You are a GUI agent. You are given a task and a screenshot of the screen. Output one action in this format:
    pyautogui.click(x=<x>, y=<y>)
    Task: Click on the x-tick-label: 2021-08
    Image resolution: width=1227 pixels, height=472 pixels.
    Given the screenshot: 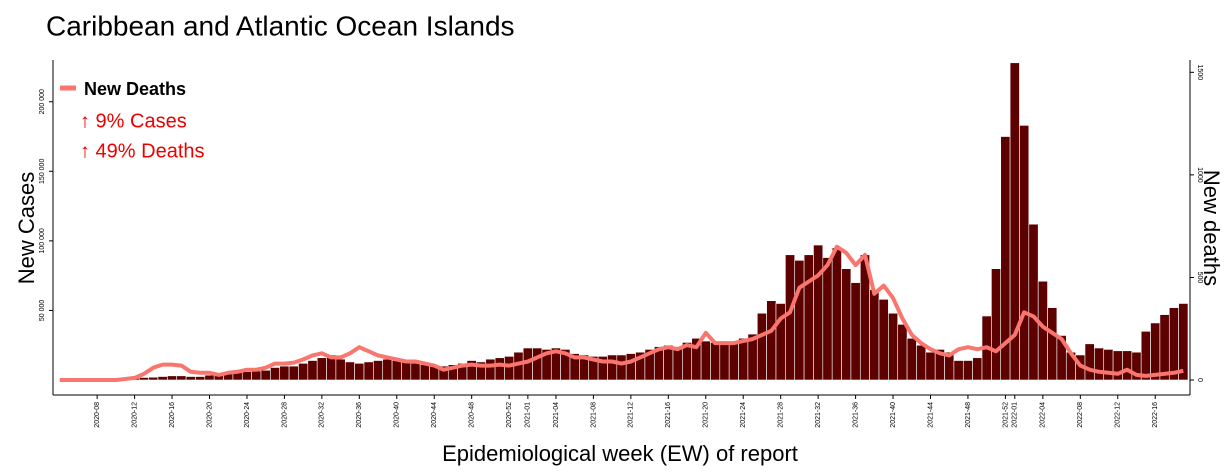 What is the action you would take?
    pyautogui.click(x=593, y=415)
    